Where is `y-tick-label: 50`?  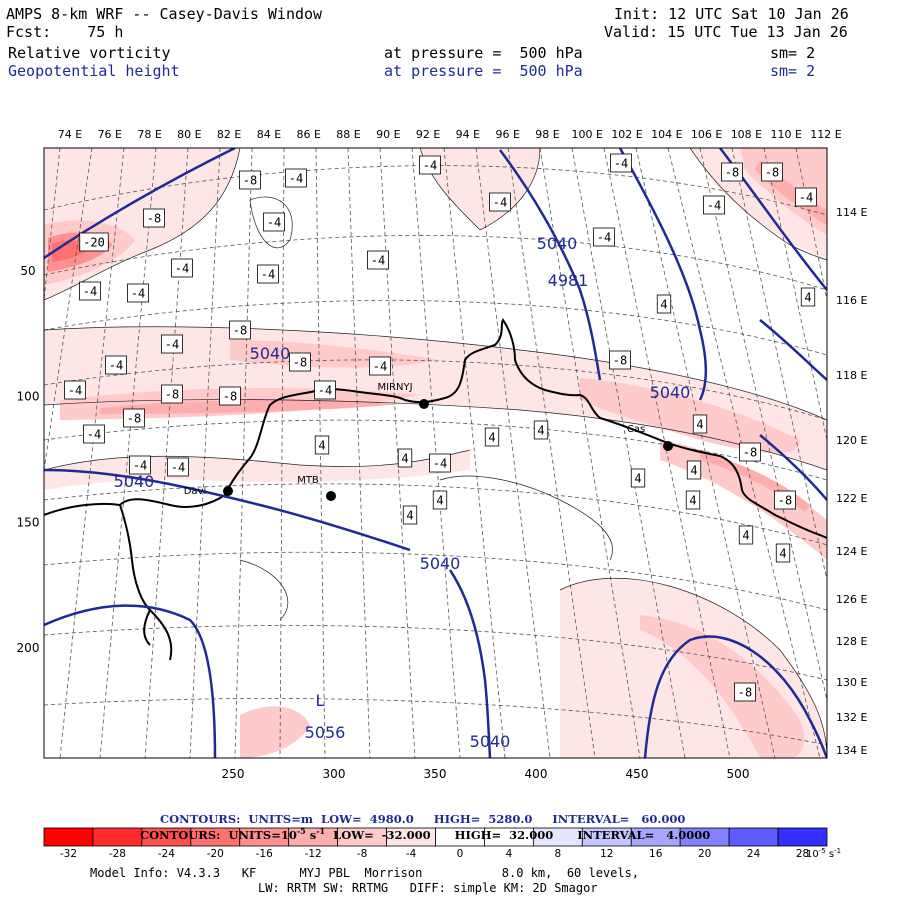 y-tick-label: 50 is located at coordinates (27, 271).